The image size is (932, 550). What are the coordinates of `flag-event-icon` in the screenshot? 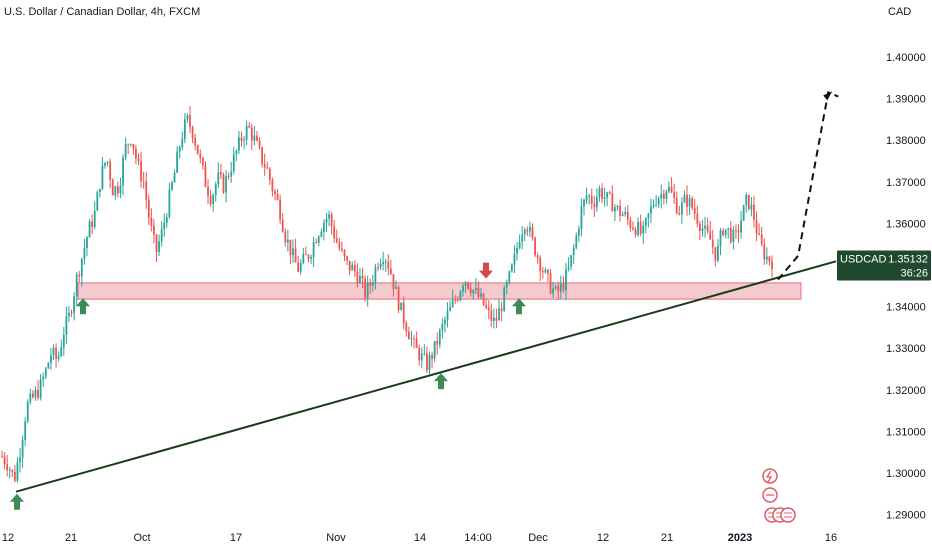 It's located at (788, 515).